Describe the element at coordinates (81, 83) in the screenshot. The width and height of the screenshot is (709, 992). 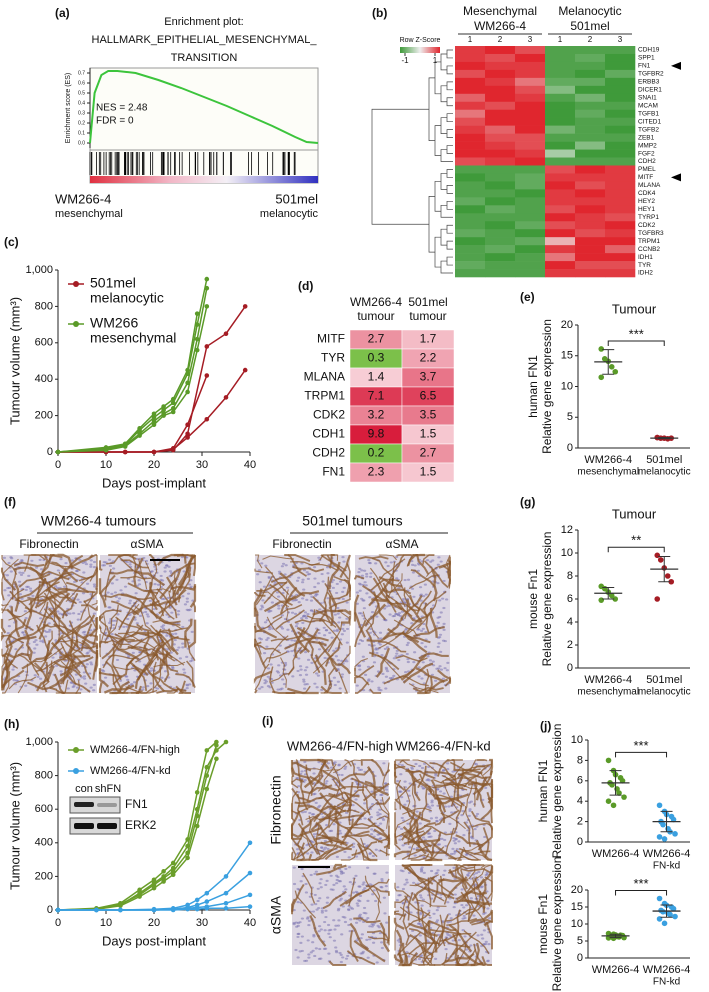
I see `y-tick-label: 0.6` at that location.